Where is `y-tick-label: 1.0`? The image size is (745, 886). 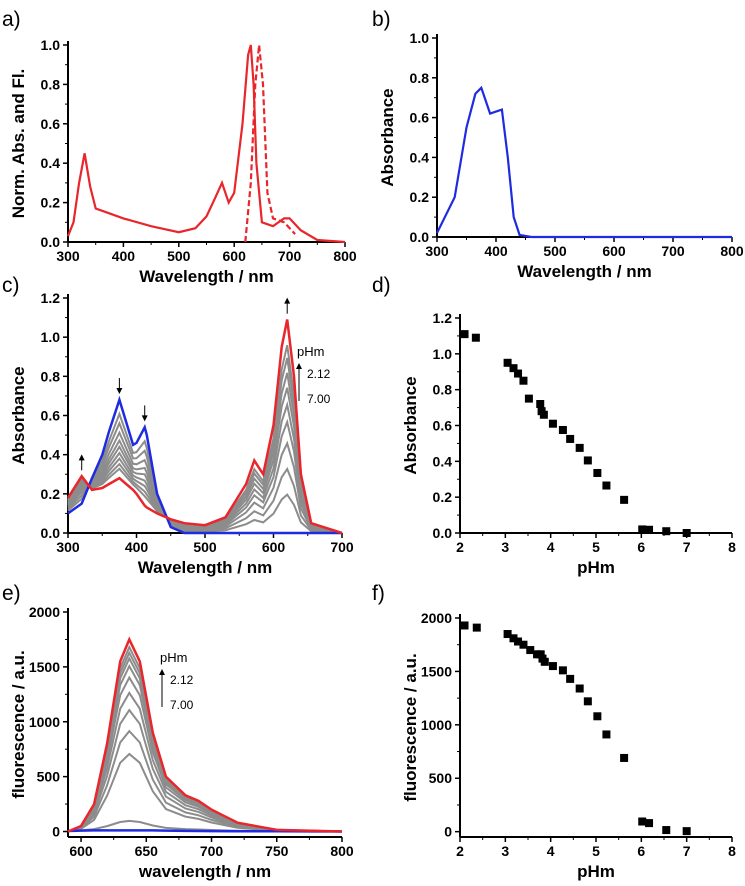
y-tick-label: 1.0 is located at coordinates (443, 354).